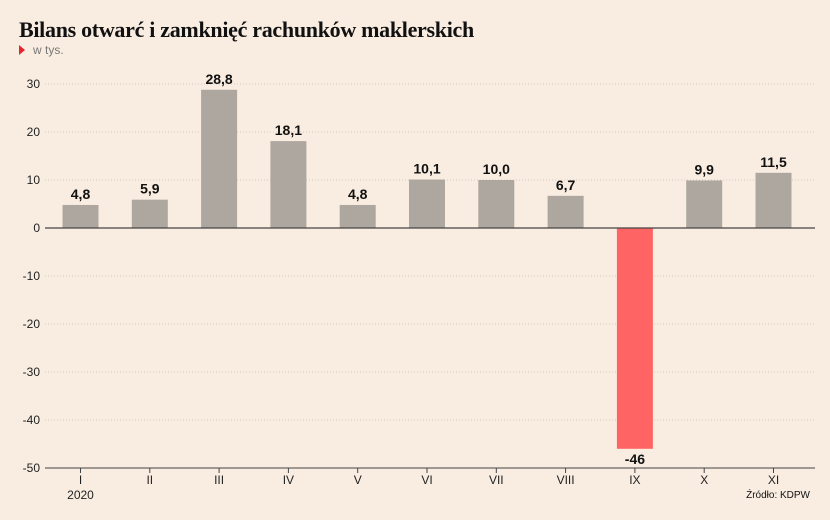 This screenshot has height=520, width=830. I want to click on y-tick-label: -30, so click(32, 372).